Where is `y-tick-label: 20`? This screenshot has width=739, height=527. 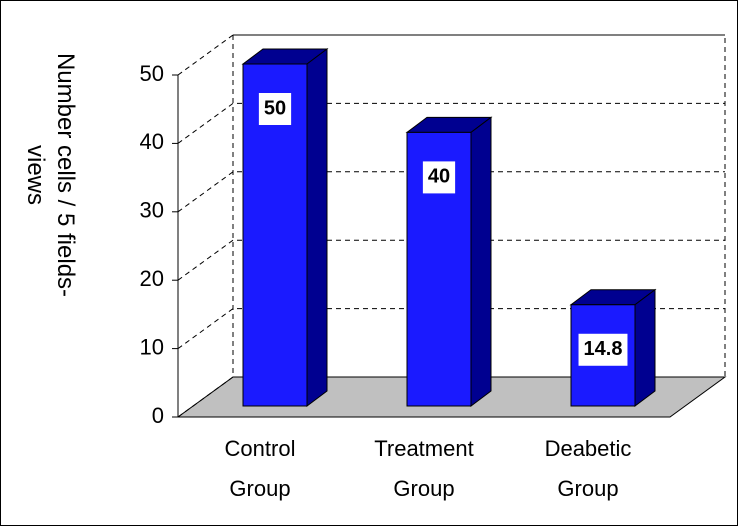
y-tick-label: 20 is located at coordinates (152, 278).